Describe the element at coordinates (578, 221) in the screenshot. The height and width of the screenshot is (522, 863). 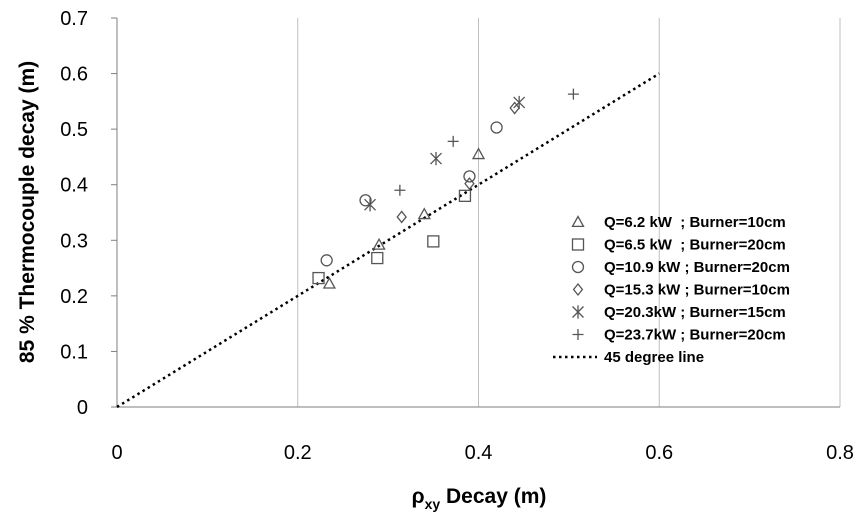
I see `legend-marker-triangle` at that location.